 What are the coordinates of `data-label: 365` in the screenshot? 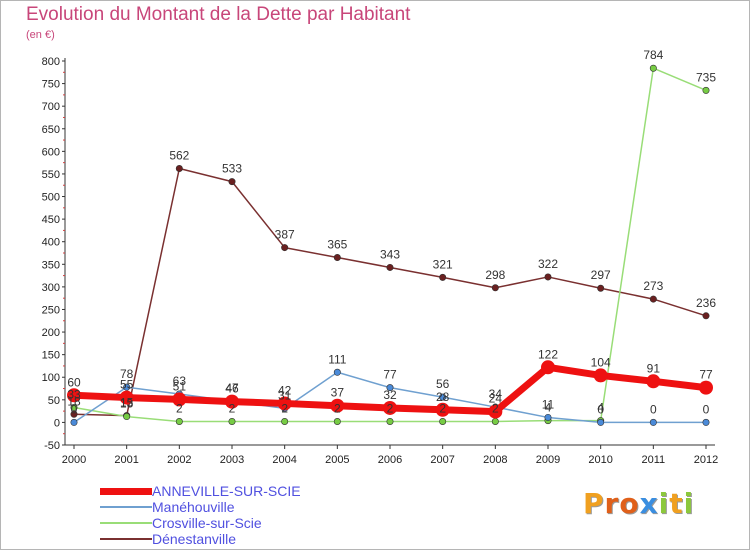 It's located at (337, 245).